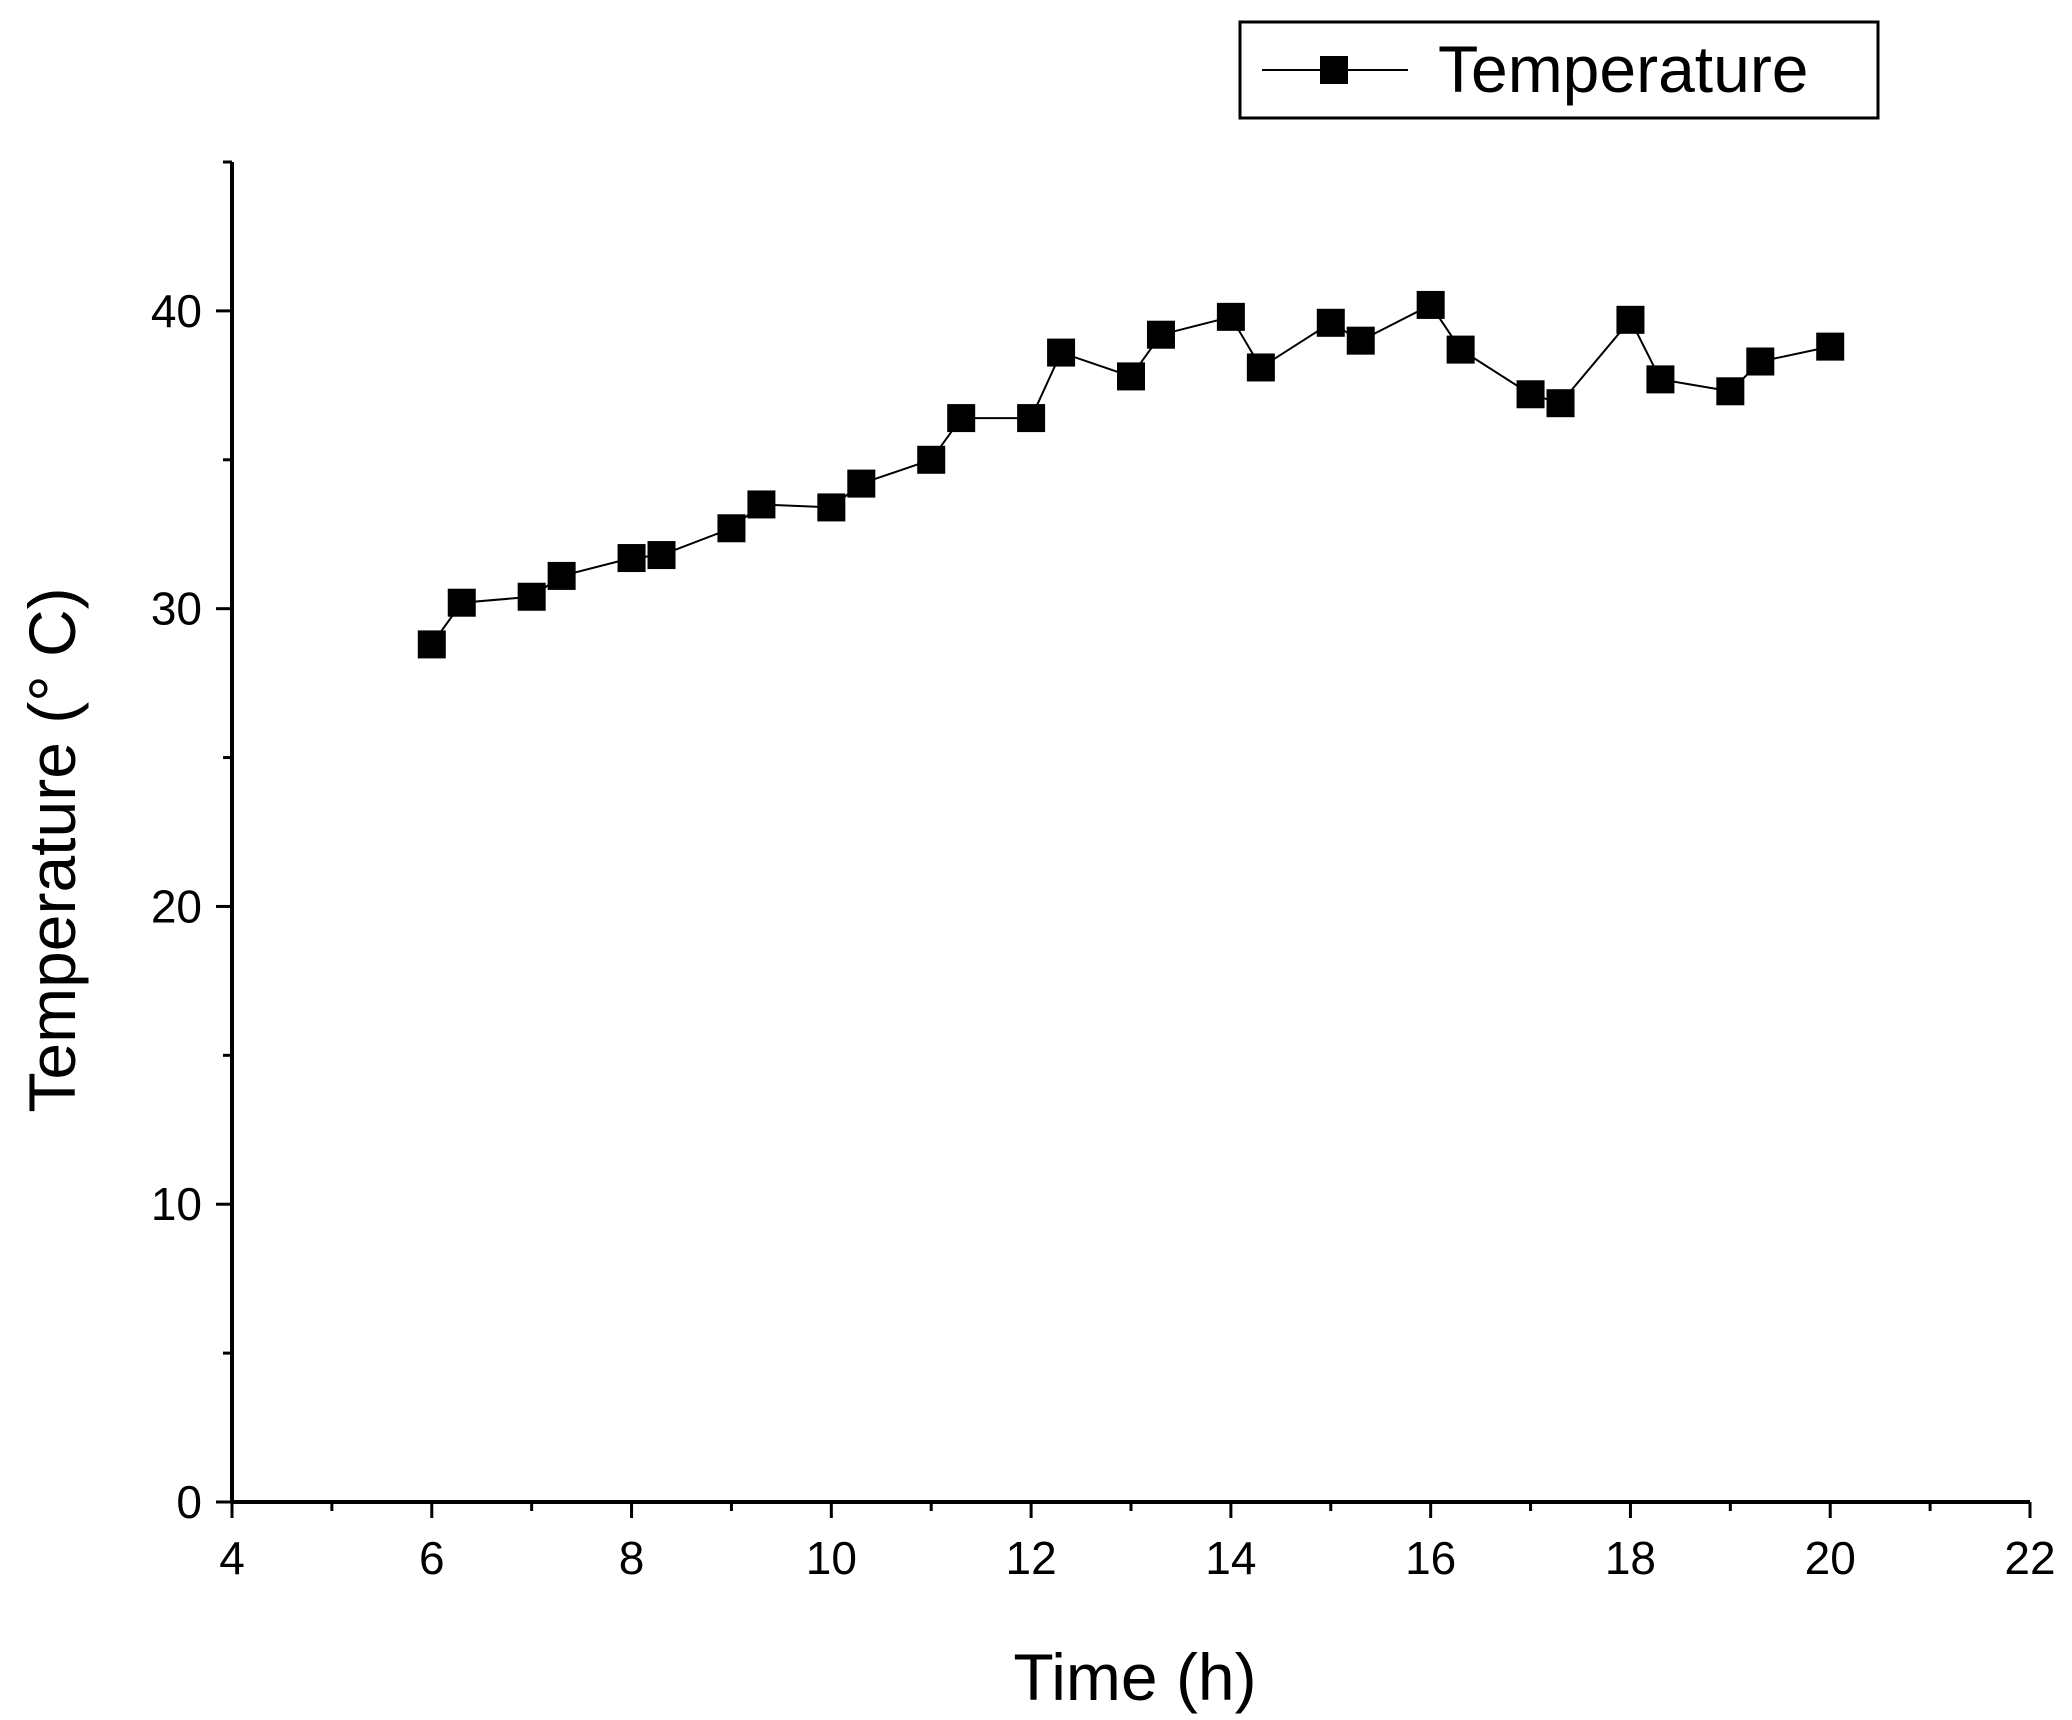  Describe the element at coordinates (1830, 1558) in the screenshot. I see `x-tick-label: 20` at that location.